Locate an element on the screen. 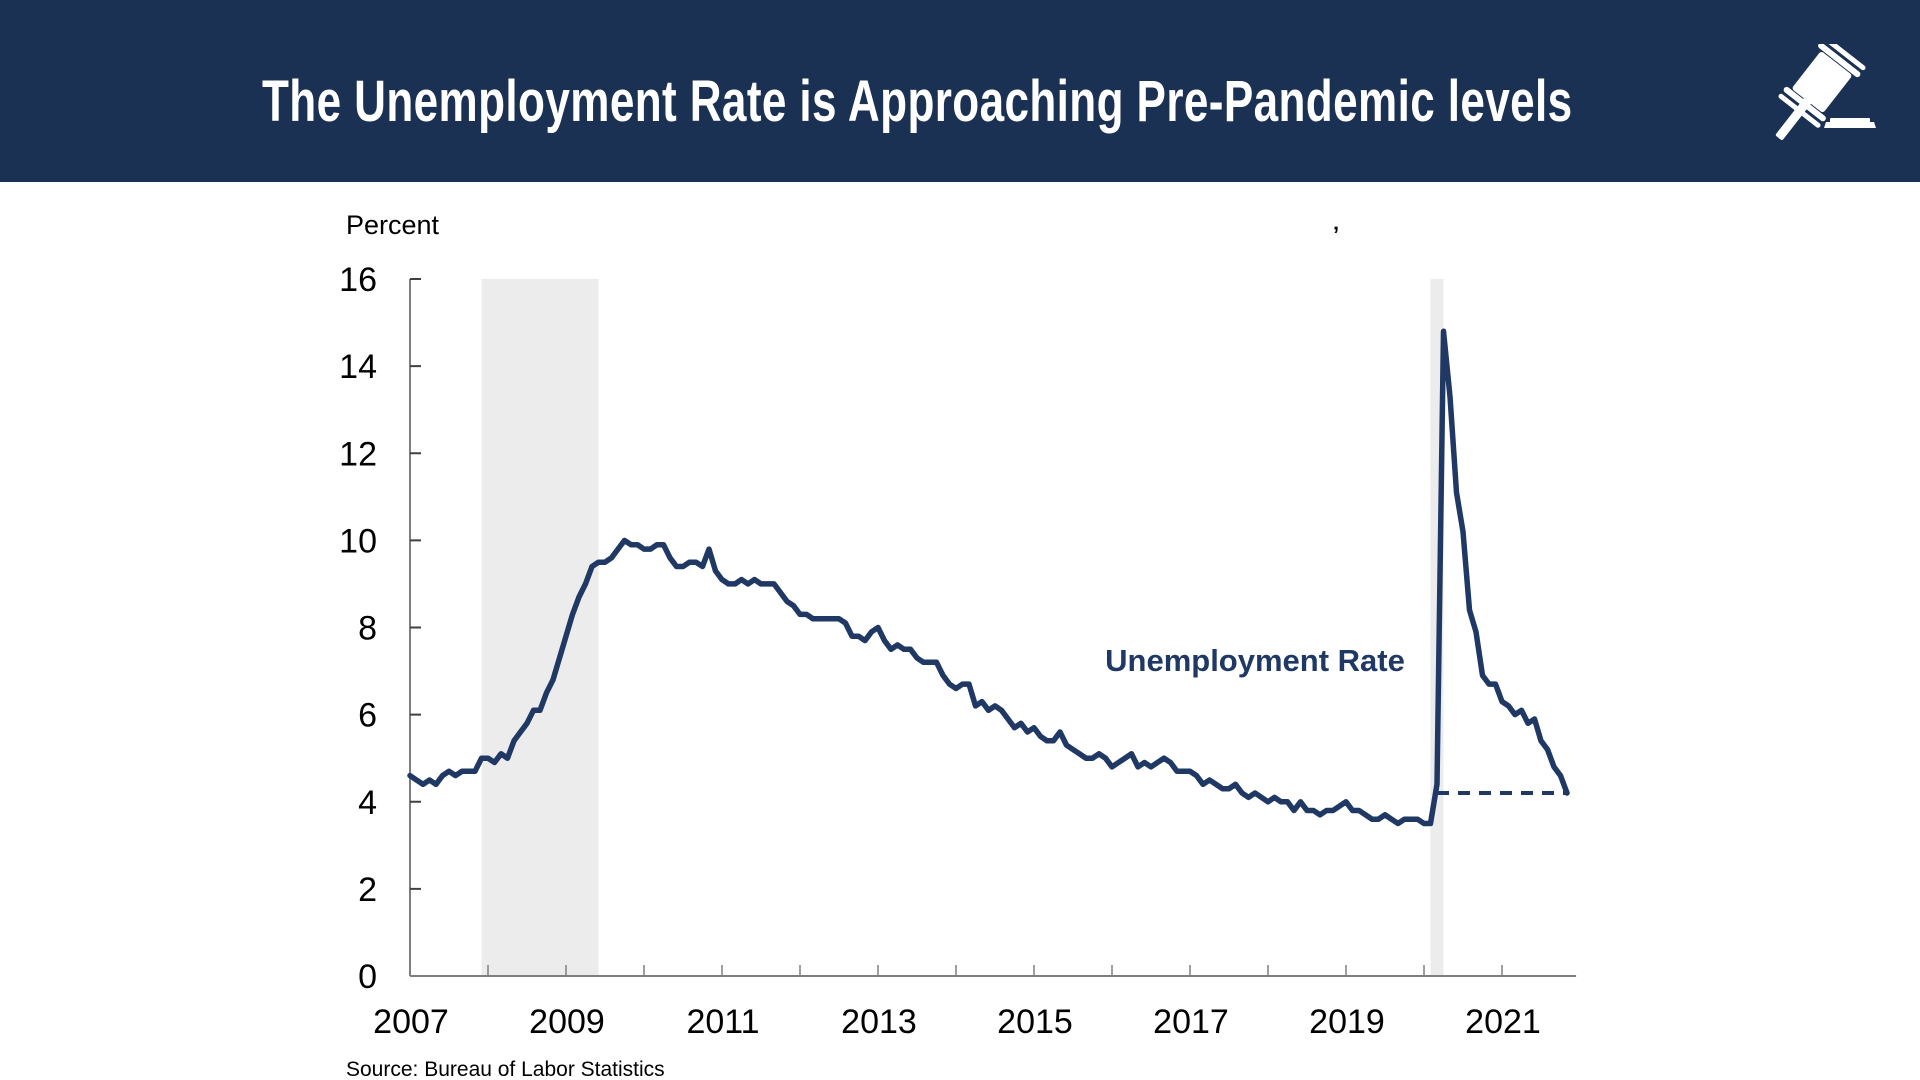 Image resolution: width=1920 pixels, height=1080 pixels. gavel-icon is located at coordinates (1825, 92).